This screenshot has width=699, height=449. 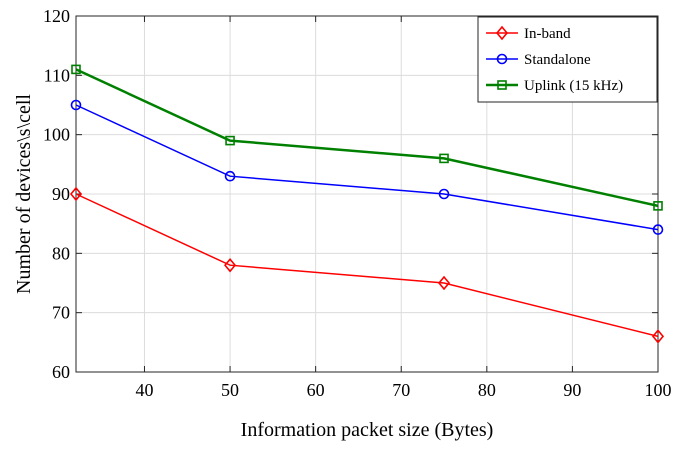 I want to click on y-tick-label: 110, so click(x=57, y=75).